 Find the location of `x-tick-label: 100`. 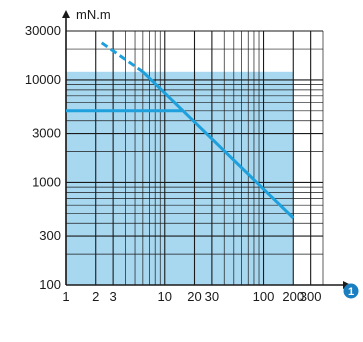

x-tick-label: 100 is located at coordinates (264, 296).